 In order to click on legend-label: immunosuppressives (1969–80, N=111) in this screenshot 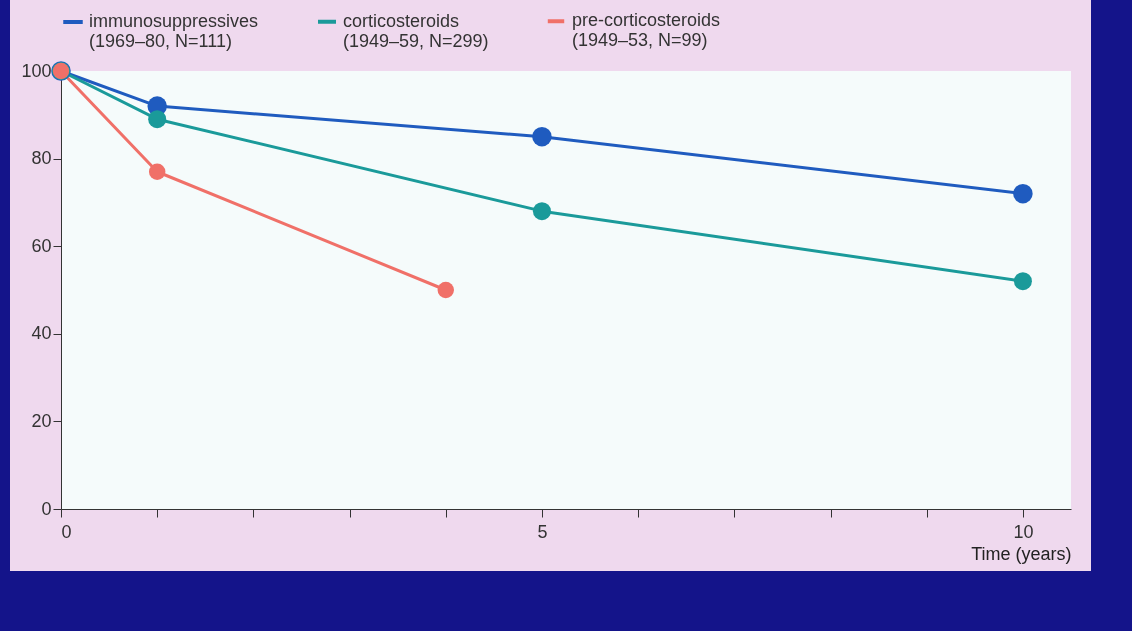, I will do `click(174, 31)`.